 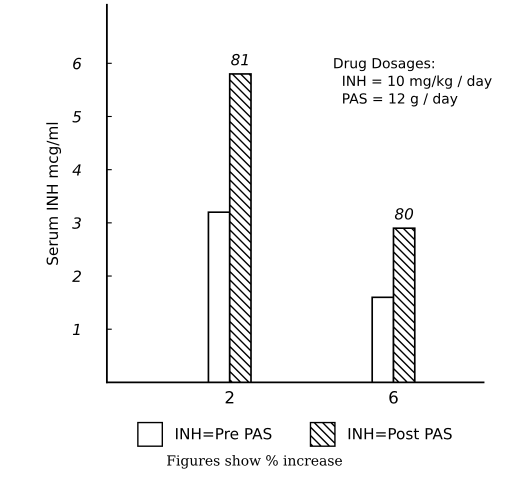 I want to click on y-tick-label: 4, so click(x=76, y=170).